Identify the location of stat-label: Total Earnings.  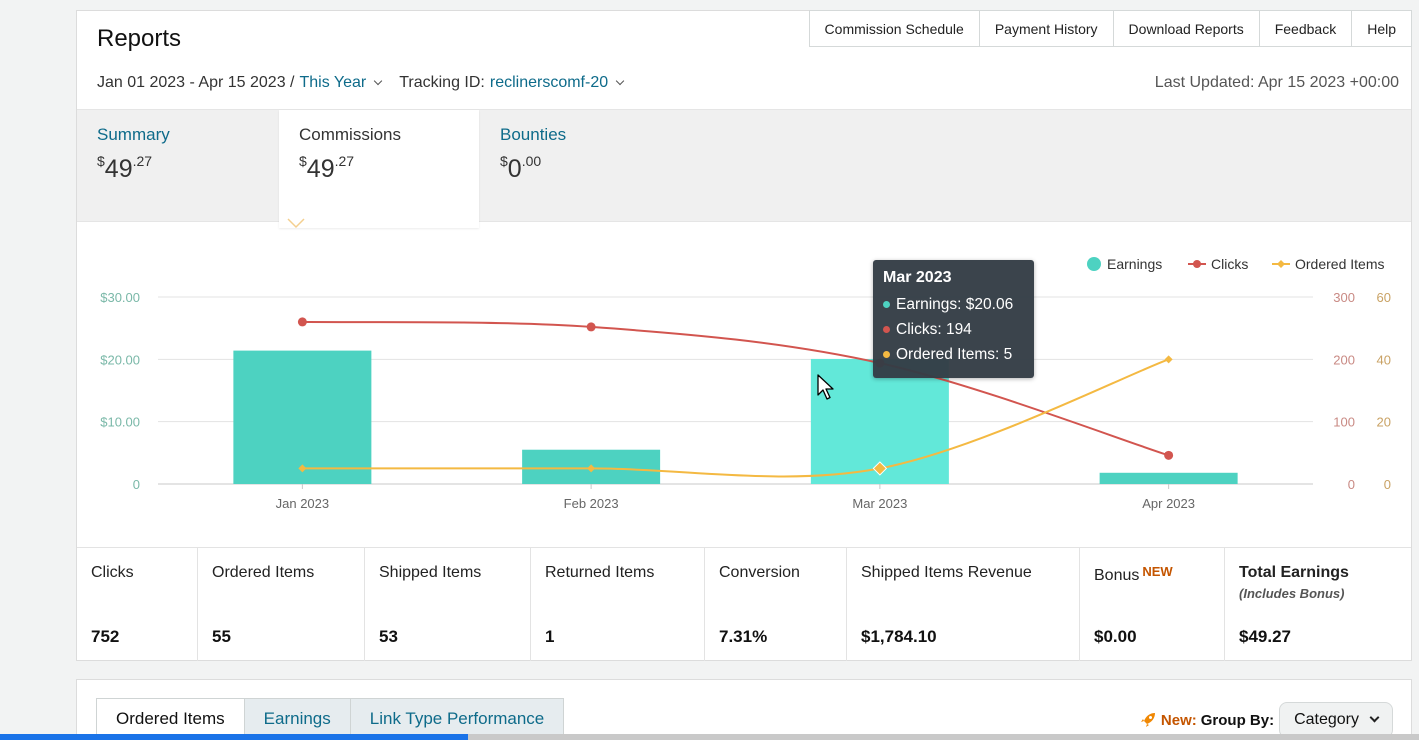
(1294, 572).